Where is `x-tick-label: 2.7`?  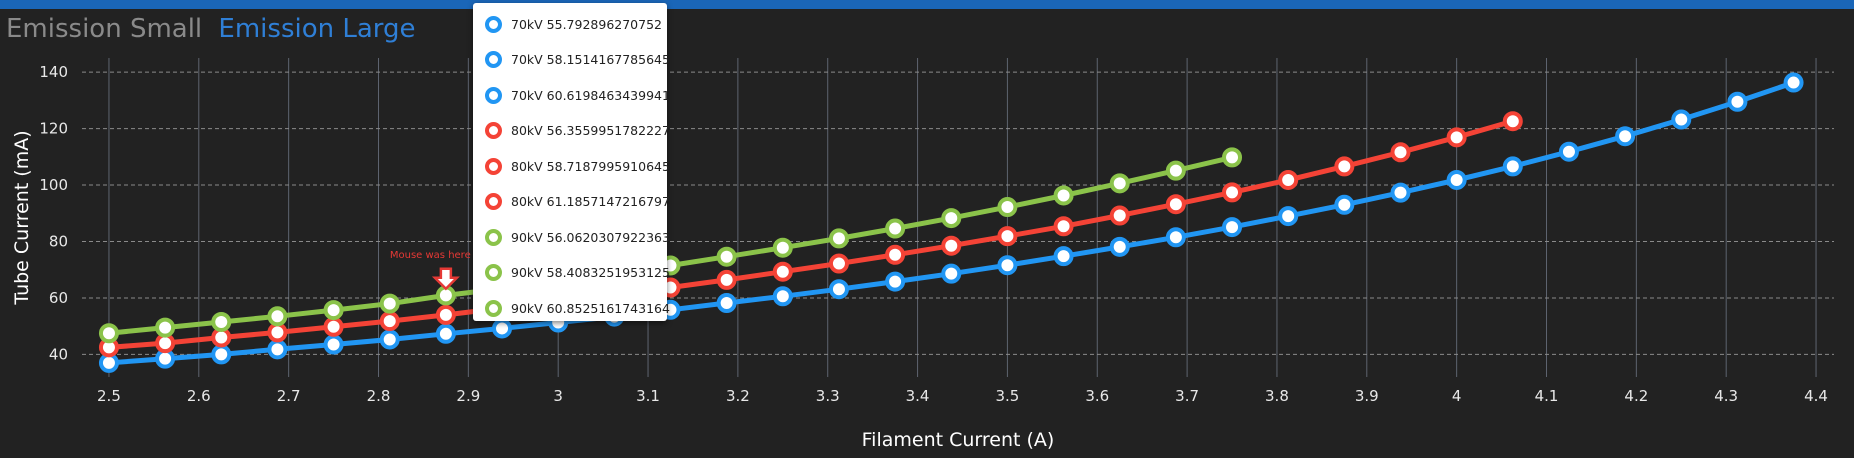 x-tick-label: 2.7 is located at coordinates (289, 396).